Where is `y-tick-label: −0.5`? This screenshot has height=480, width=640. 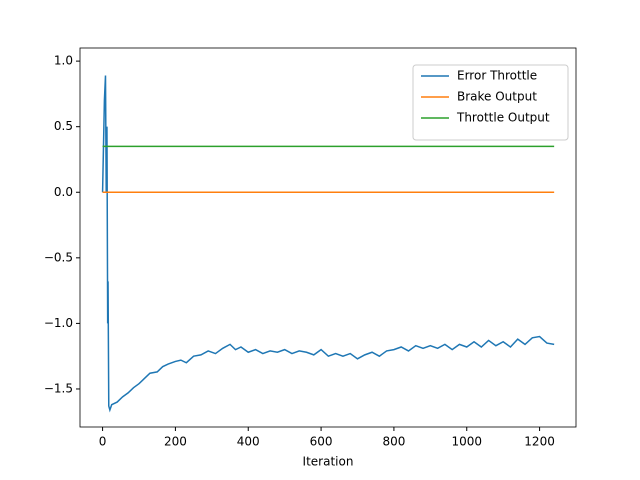
y-tick-label: −0.5 is located at coordinates (58, 257).